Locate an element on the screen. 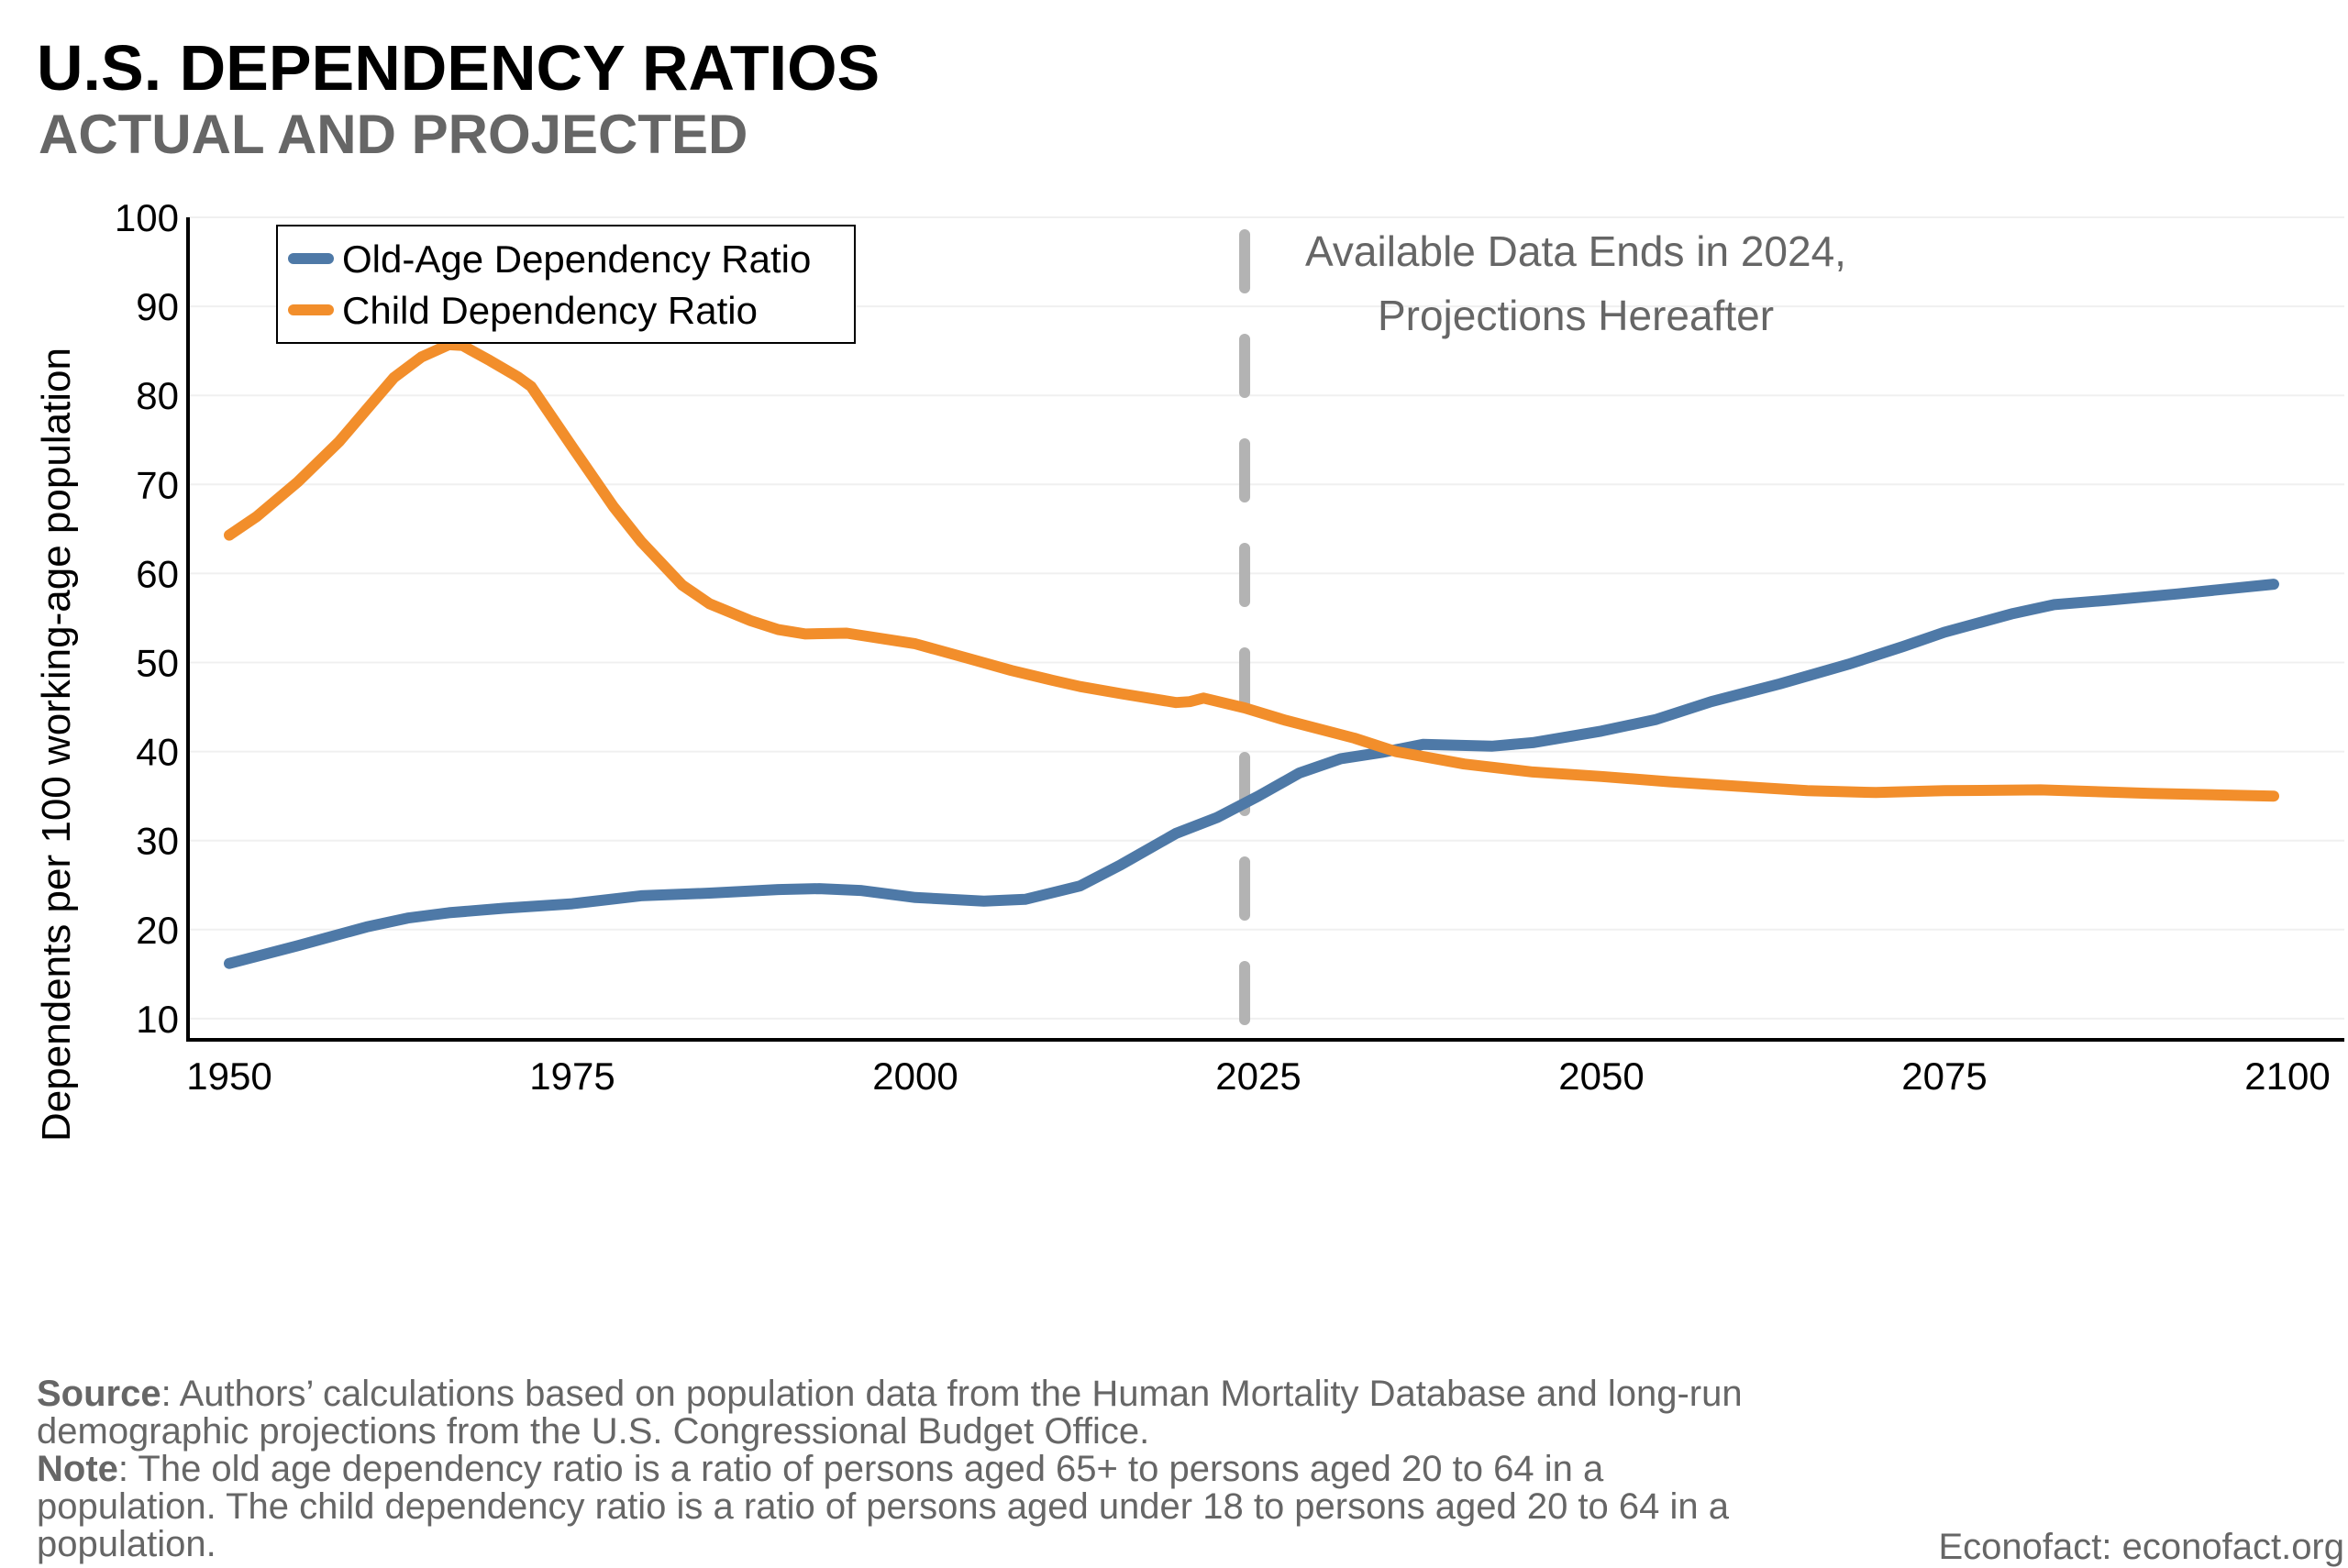 This screenshot has height=1568, width=2348. y-tick-label: 10 is located at coordinates (157, 1020).